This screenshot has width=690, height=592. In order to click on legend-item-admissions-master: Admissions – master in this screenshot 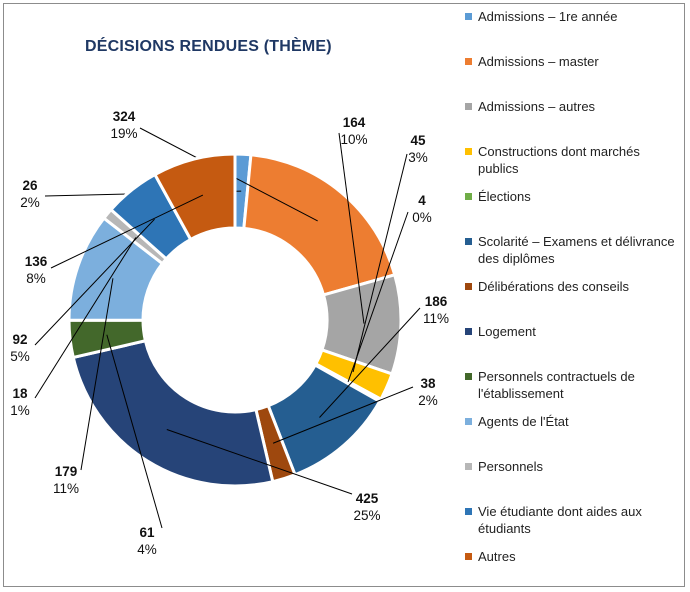, I will do `click(572, 61)`.